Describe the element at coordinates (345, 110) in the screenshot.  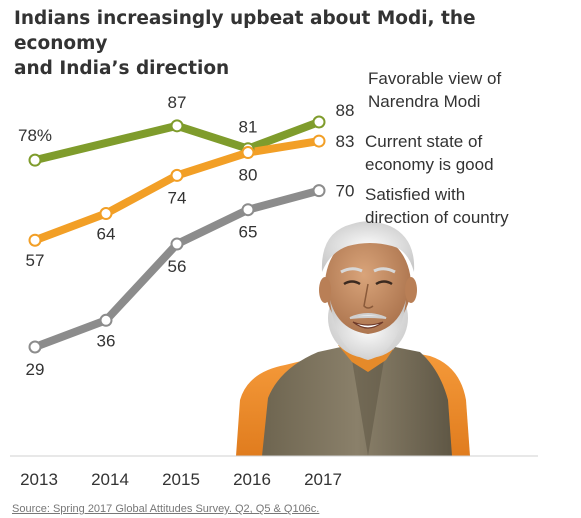
I see `data-label-modi-2017: 88` at that location.